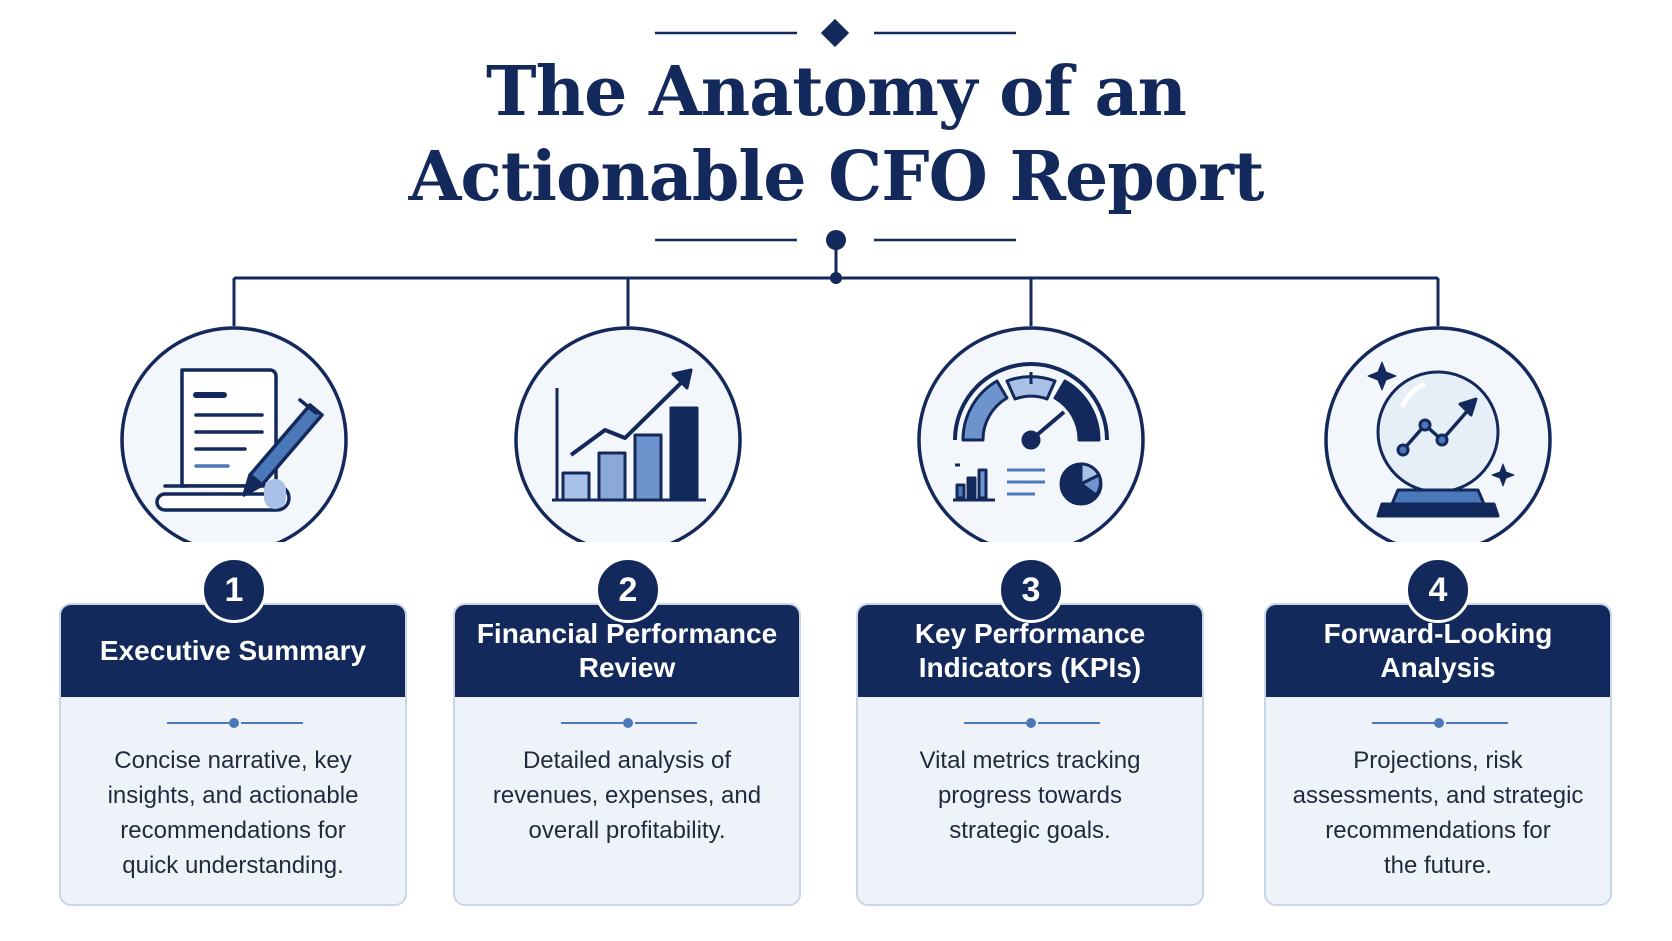  I want to click on card-description-line: progress towards, so click(1030, 795).